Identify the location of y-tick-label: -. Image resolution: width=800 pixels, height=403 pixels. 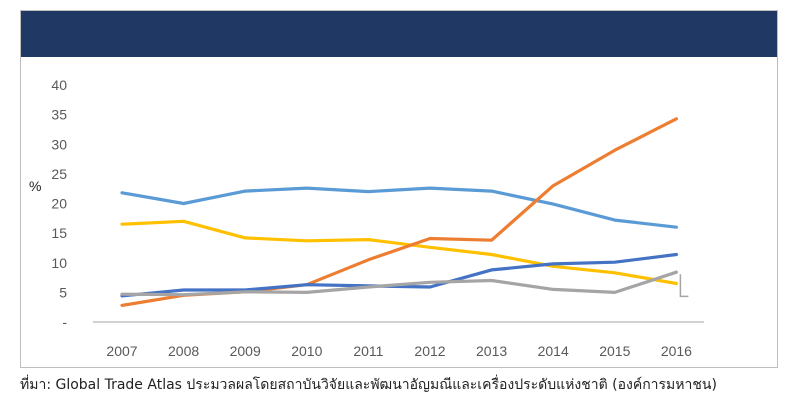
(64, 322).